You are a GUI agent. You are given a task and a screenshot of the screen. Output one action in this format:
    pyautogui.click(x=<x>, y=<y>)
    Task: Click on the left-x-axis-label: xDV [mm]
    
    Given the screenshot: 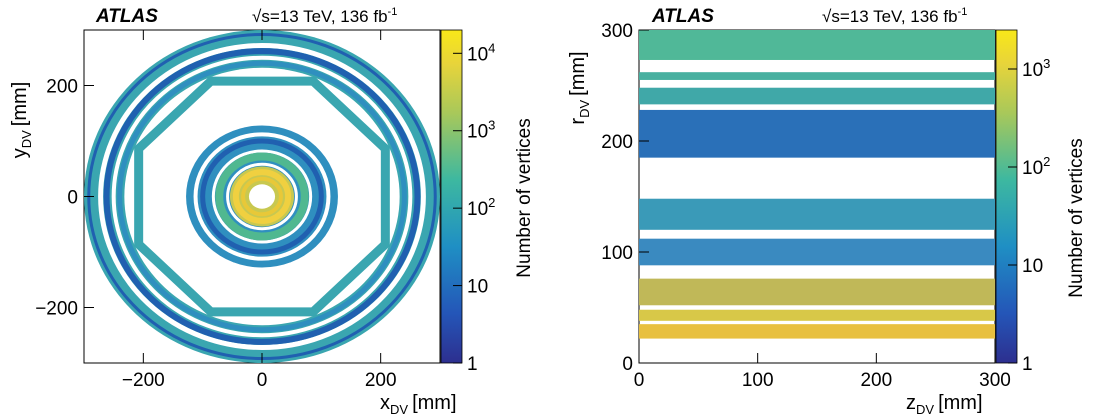 What is the action you would take?
    pyautogui.click(x=418, y=404)
    